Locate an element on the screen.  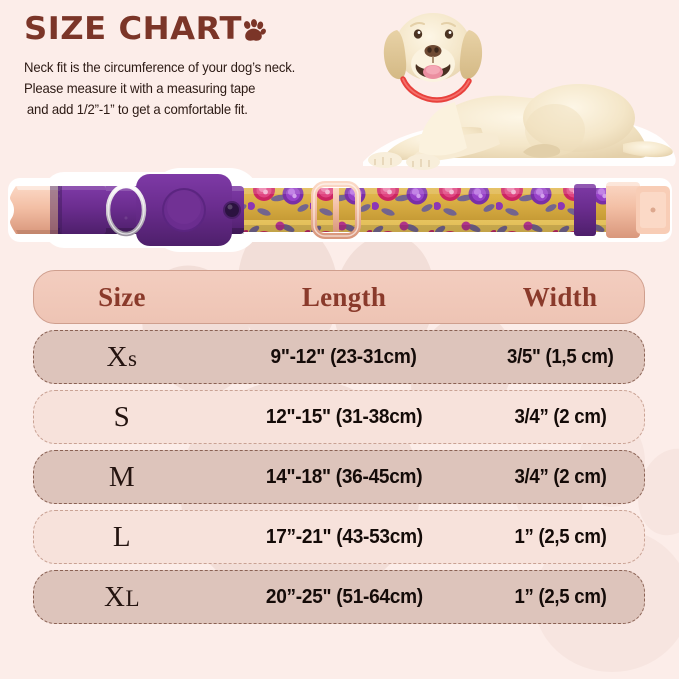
cell-size: Xs is located at coordinates (122, 356).